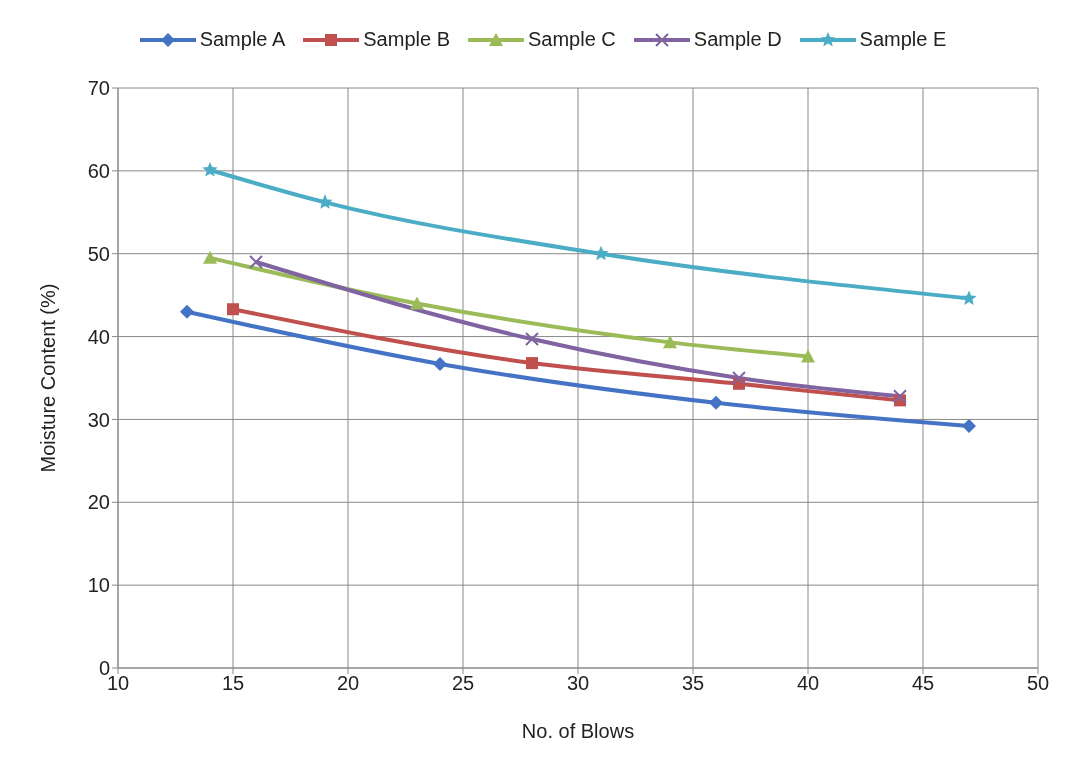  What do you see at coordinates (98, 419) in the screenshot?
I see `y-tick-label: 30` at bounding box center [98, 419].